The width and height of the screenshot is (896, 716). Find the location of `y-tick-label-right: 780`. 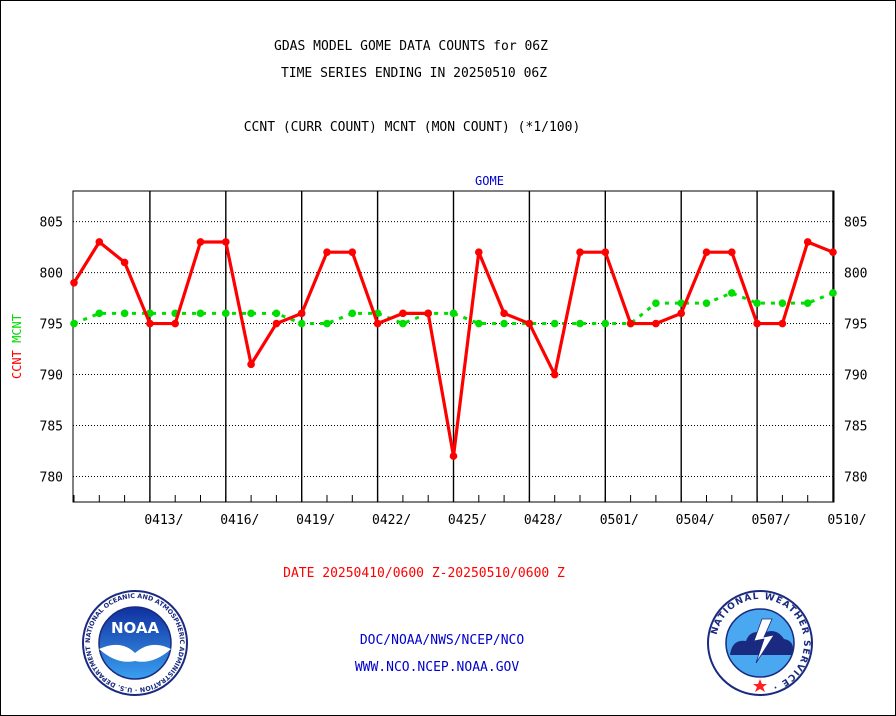

y-tick-label-right: 780 is located at coordinates (855, 478).